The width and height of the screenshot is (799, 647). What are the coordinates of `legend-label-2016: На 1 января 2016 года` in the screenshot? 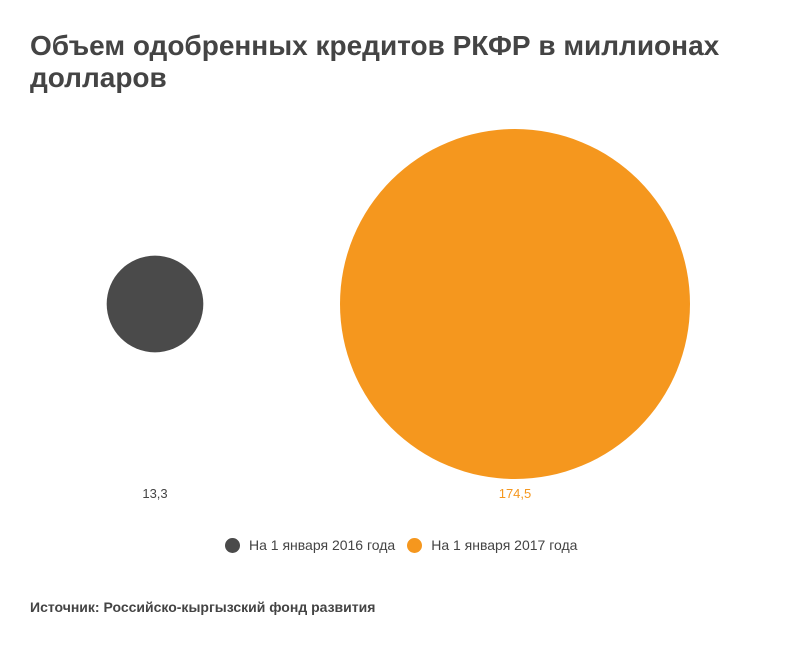 It's located at (322, 545).